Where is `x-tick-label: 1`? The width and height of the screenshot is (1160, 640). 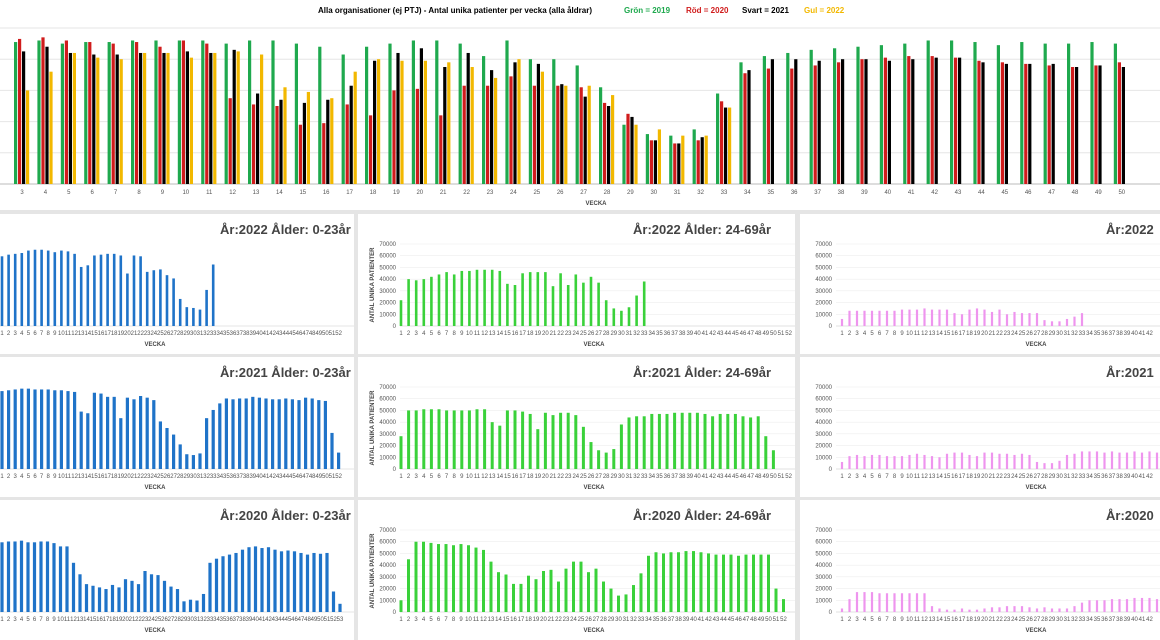
x-tick-label: 1 is located at coordinates (2, 477).